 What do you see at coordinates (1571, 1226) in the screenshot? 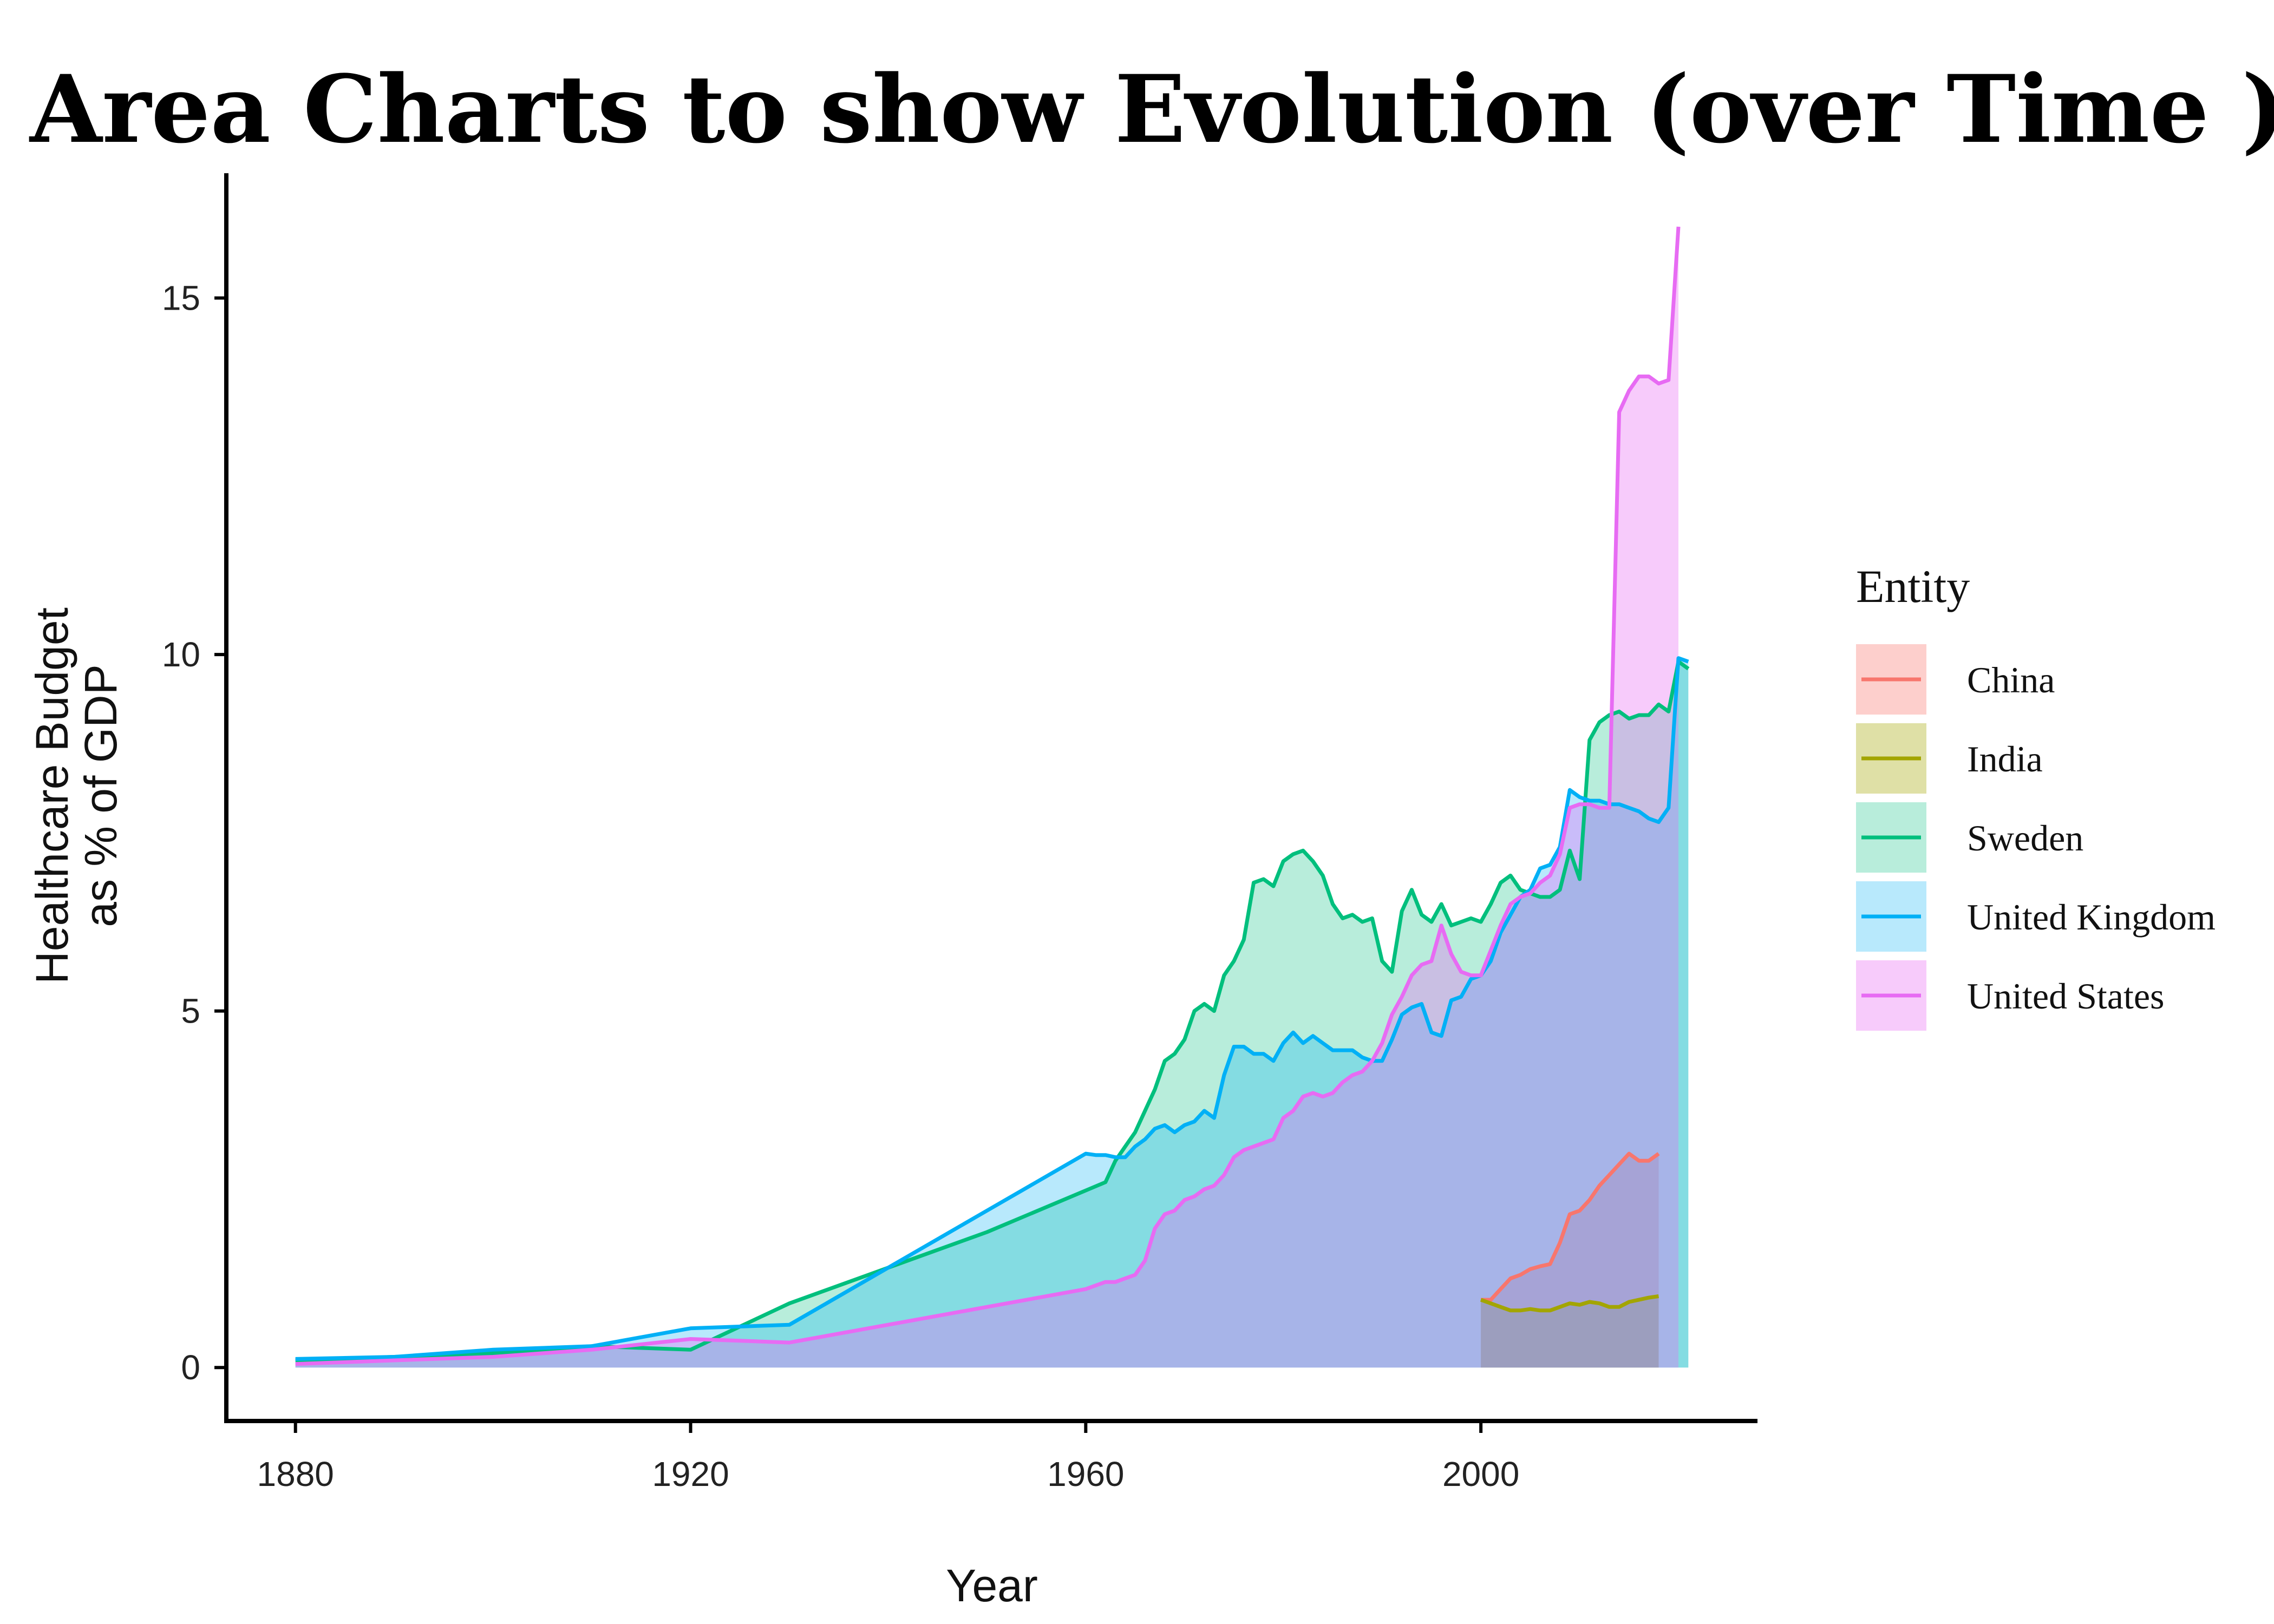
I see `line-china` at bounding box center [1571, 1226].